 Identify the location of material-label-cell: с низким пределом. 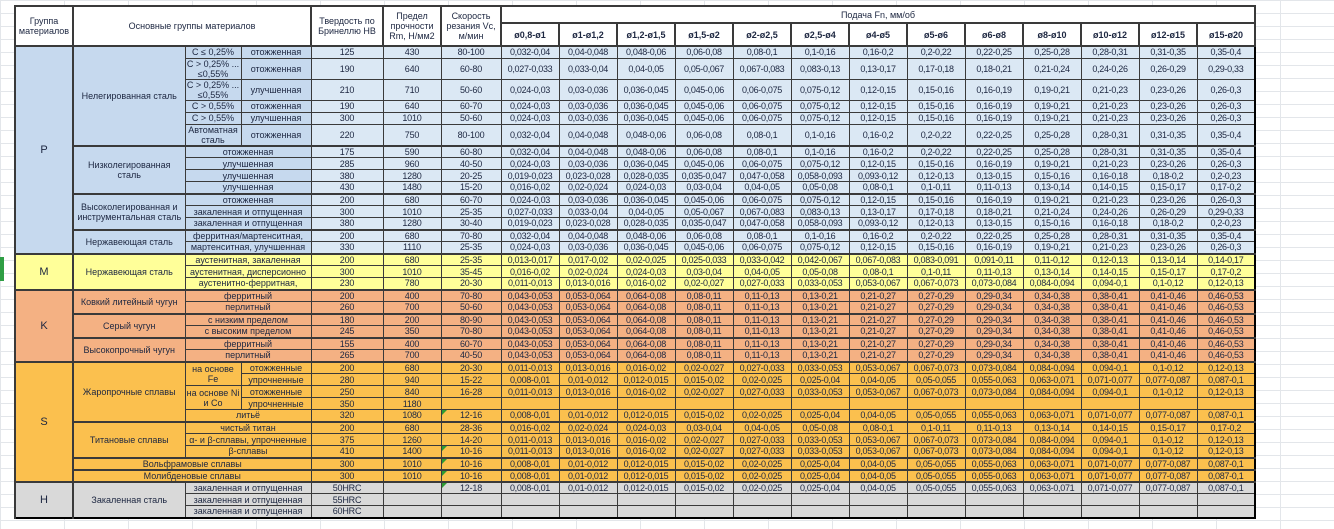
(248, 319).